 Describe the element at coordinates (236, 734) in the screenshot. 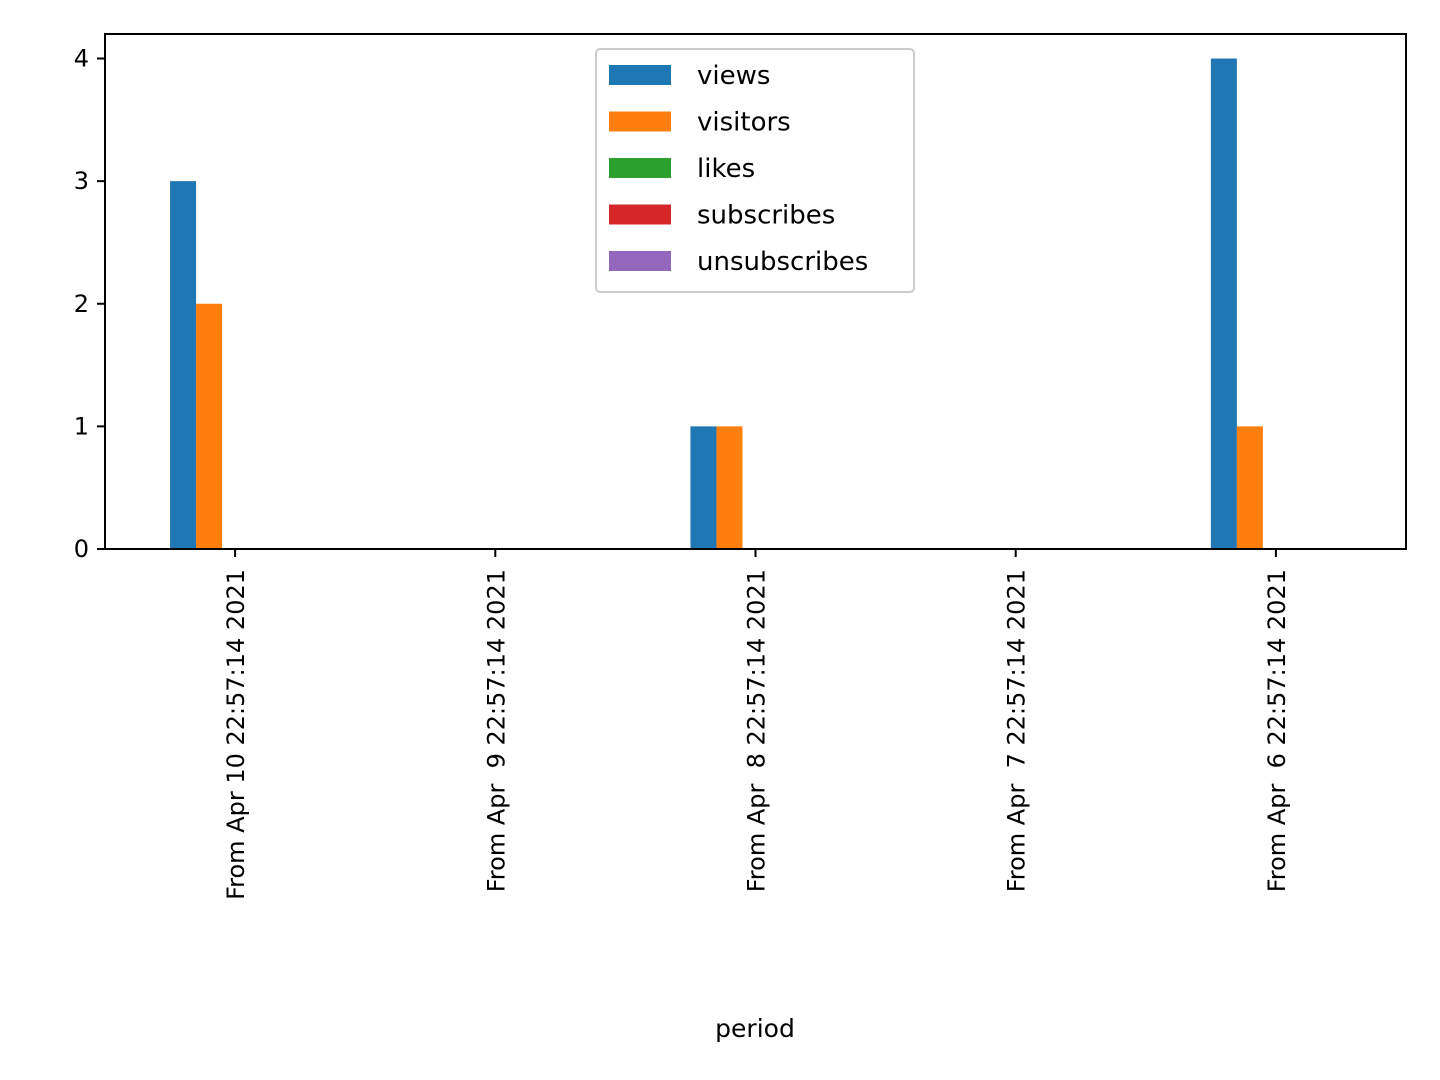

I see `x-tick-label: From Apr 10 22:57:14 2021` at that location.